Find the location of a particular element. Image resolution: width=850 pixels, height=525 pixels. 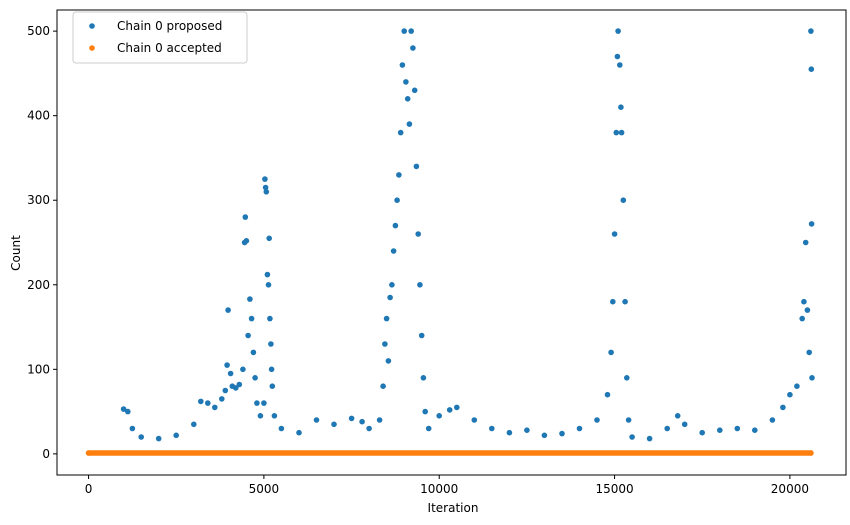

x-tick-label: 5000 is located at coordinates (264, 489).